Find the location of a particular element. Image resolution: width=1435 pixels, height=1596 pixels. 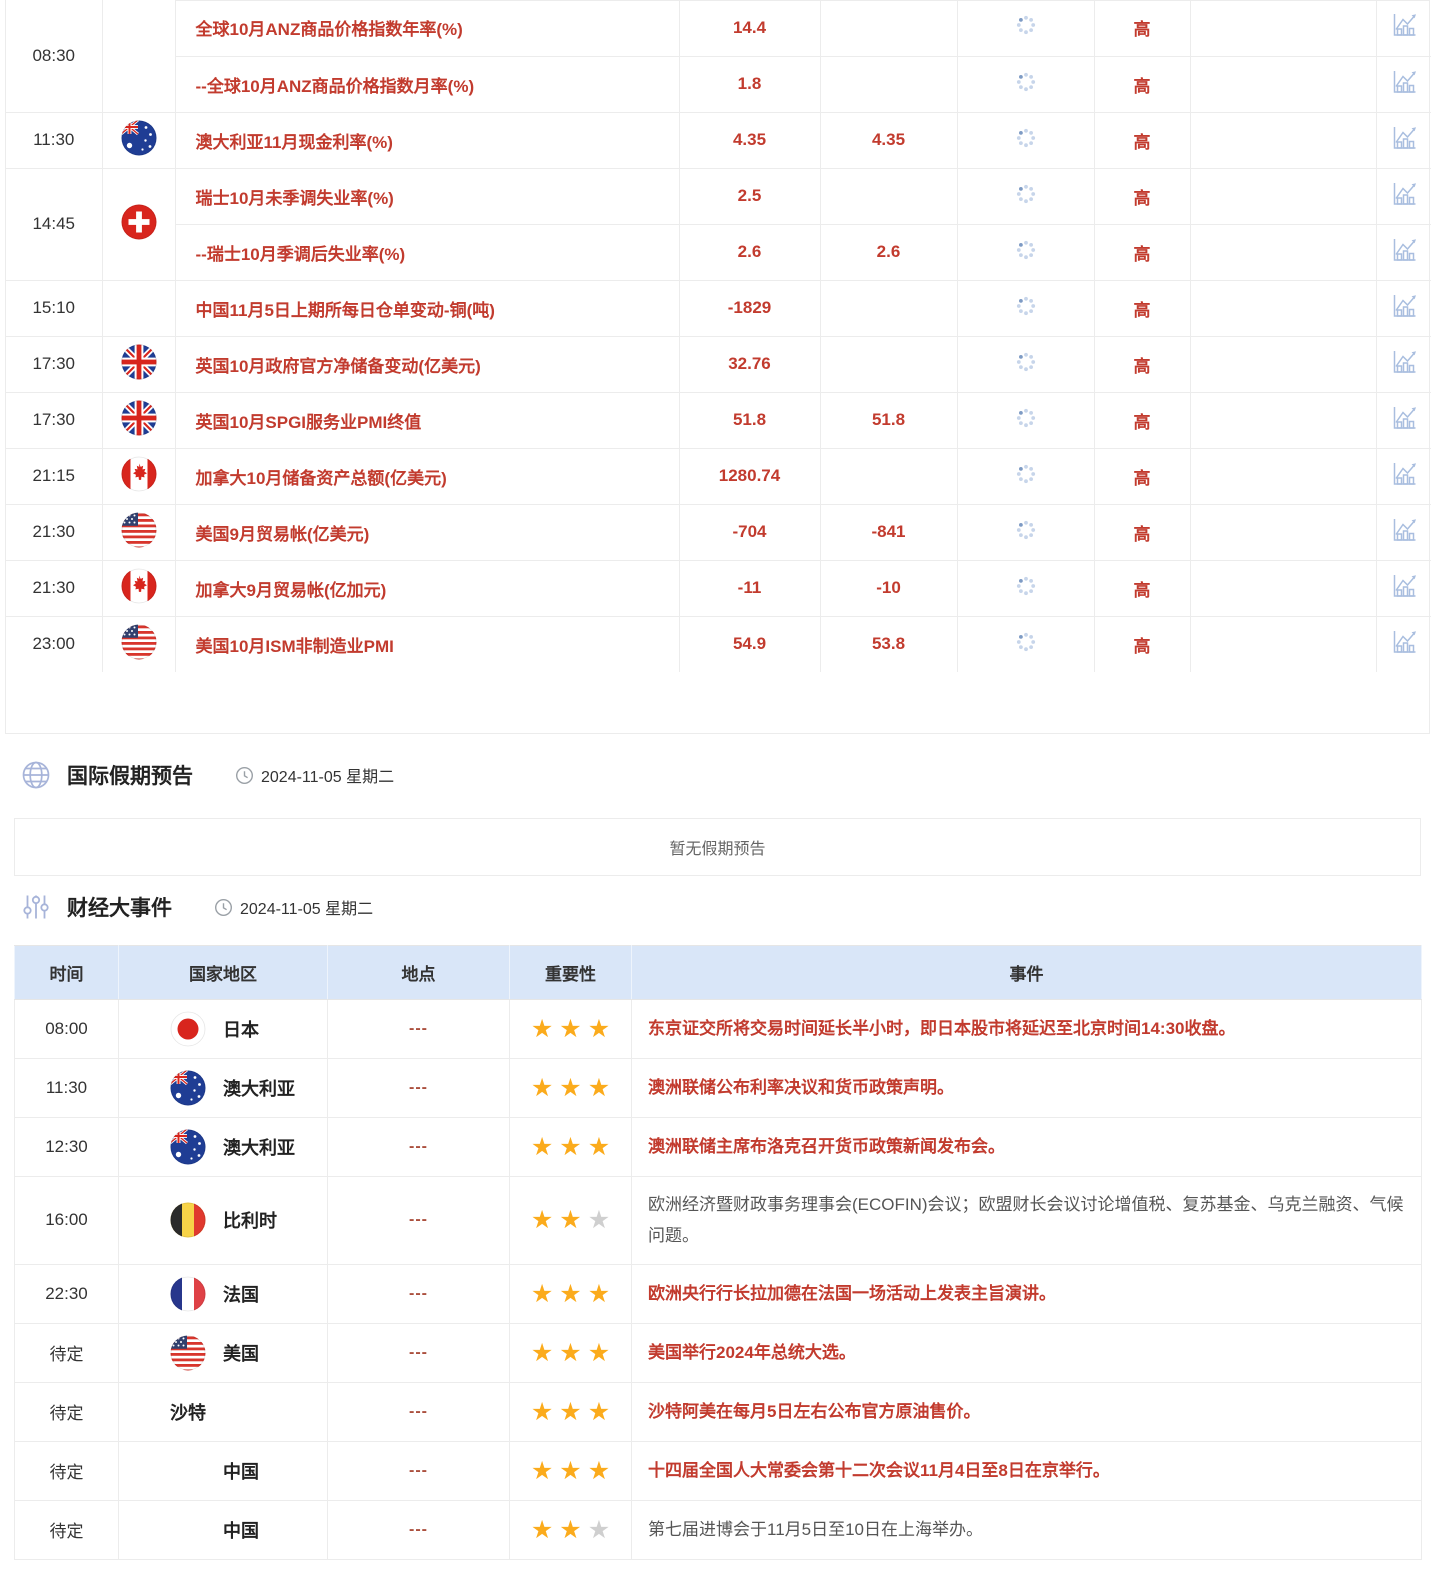

usa-flag-icon is located at coordinates (138, 644).